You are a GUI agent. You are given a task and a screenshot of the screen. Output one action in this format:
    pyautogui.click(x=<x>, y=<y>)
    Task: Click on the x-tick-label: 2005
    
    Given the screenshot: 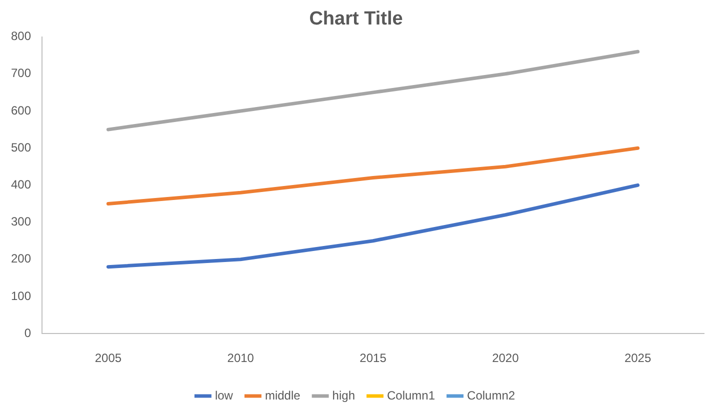 What is the action you would take?
    pyautogui.click(x=108, y=358)
    